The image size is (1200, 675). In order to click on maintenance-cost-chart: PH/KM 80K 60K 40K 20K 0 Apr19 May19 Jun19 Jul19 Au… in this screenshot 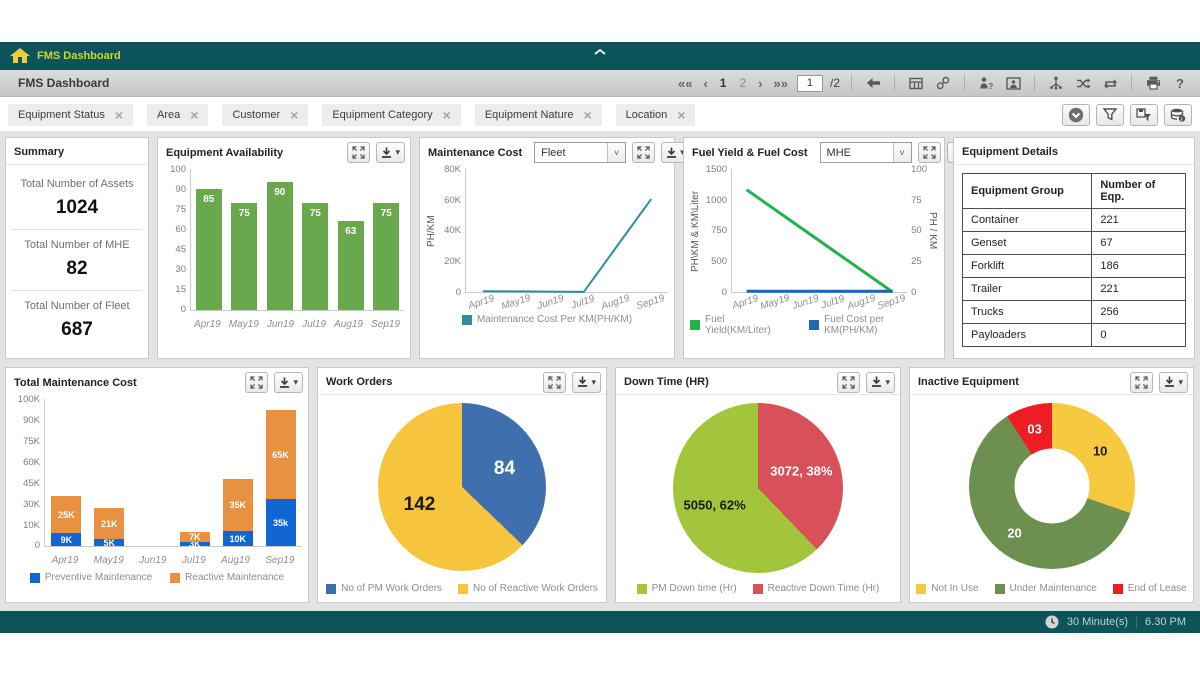, I will do `click(547, 261)`.